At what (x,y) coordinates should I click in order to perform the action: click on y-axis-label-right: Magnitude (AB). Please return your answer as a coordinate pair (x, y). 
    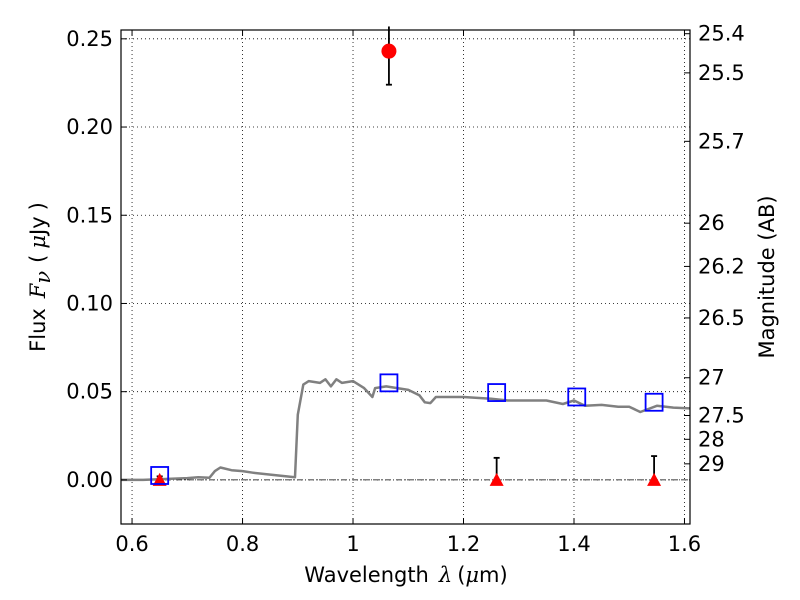
    Looking at the image, I should click on (767, 276).